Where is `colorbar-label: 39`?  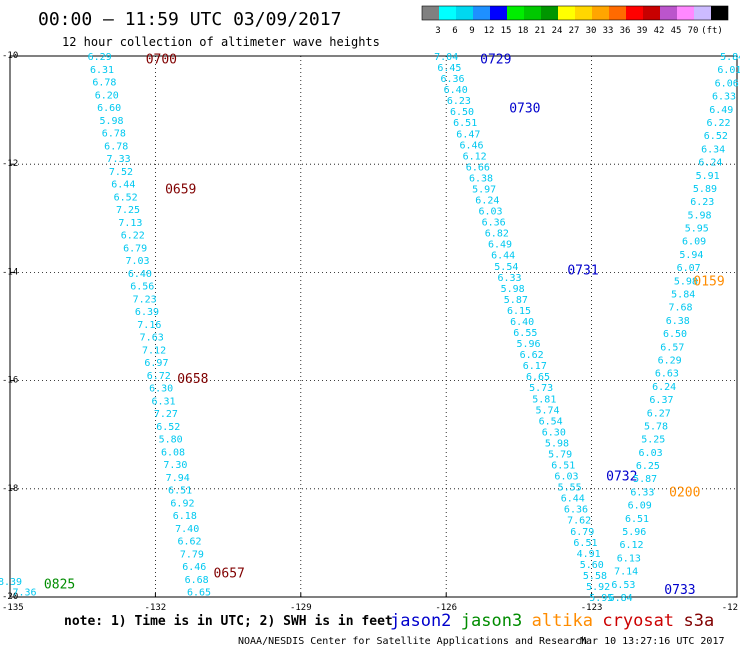 colorbar-label: 39 is located at coordinates (642, 31).